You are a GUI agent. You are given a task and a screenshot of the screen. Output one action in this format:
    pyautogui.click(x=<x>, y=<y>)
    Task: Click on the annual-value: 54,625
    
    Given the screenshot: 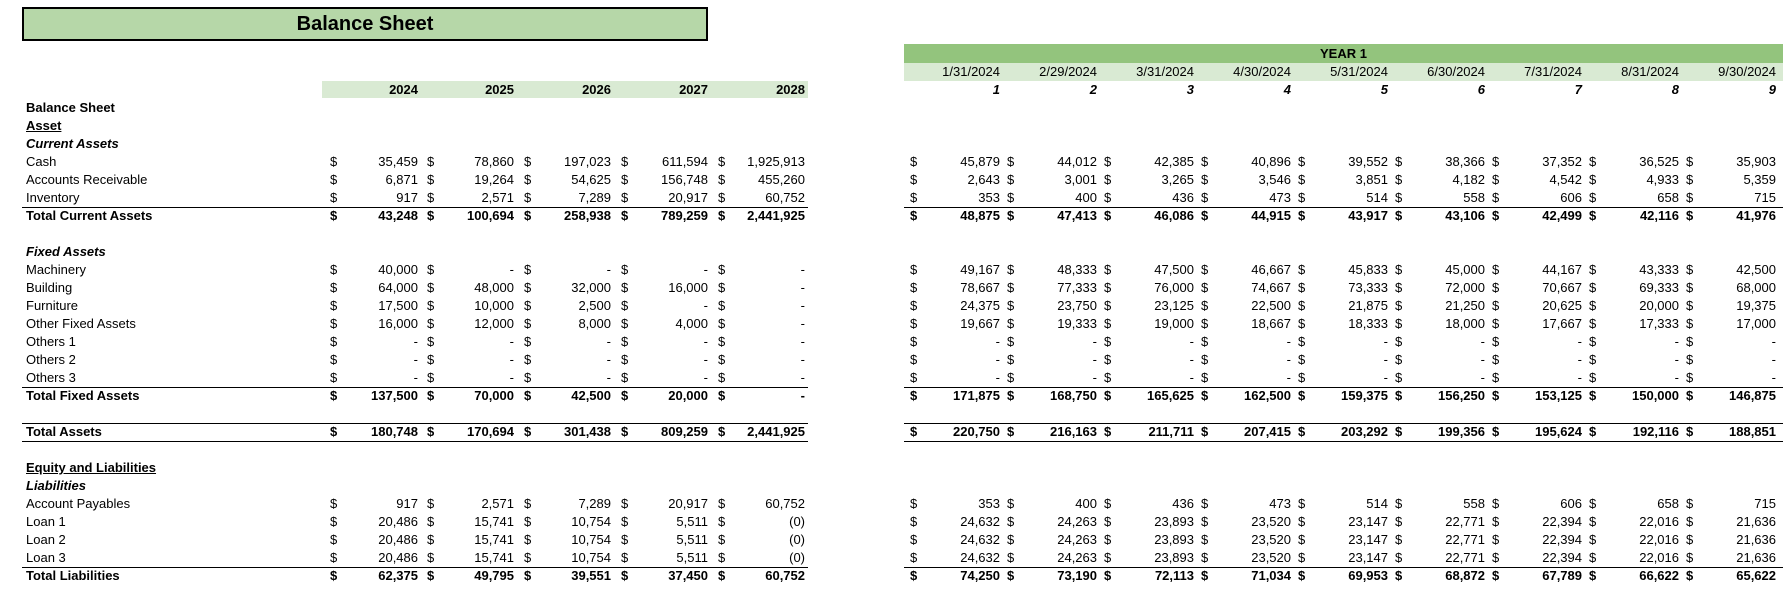 What is the action you would take?
    pyautogui.click(x=591, y=179)
    